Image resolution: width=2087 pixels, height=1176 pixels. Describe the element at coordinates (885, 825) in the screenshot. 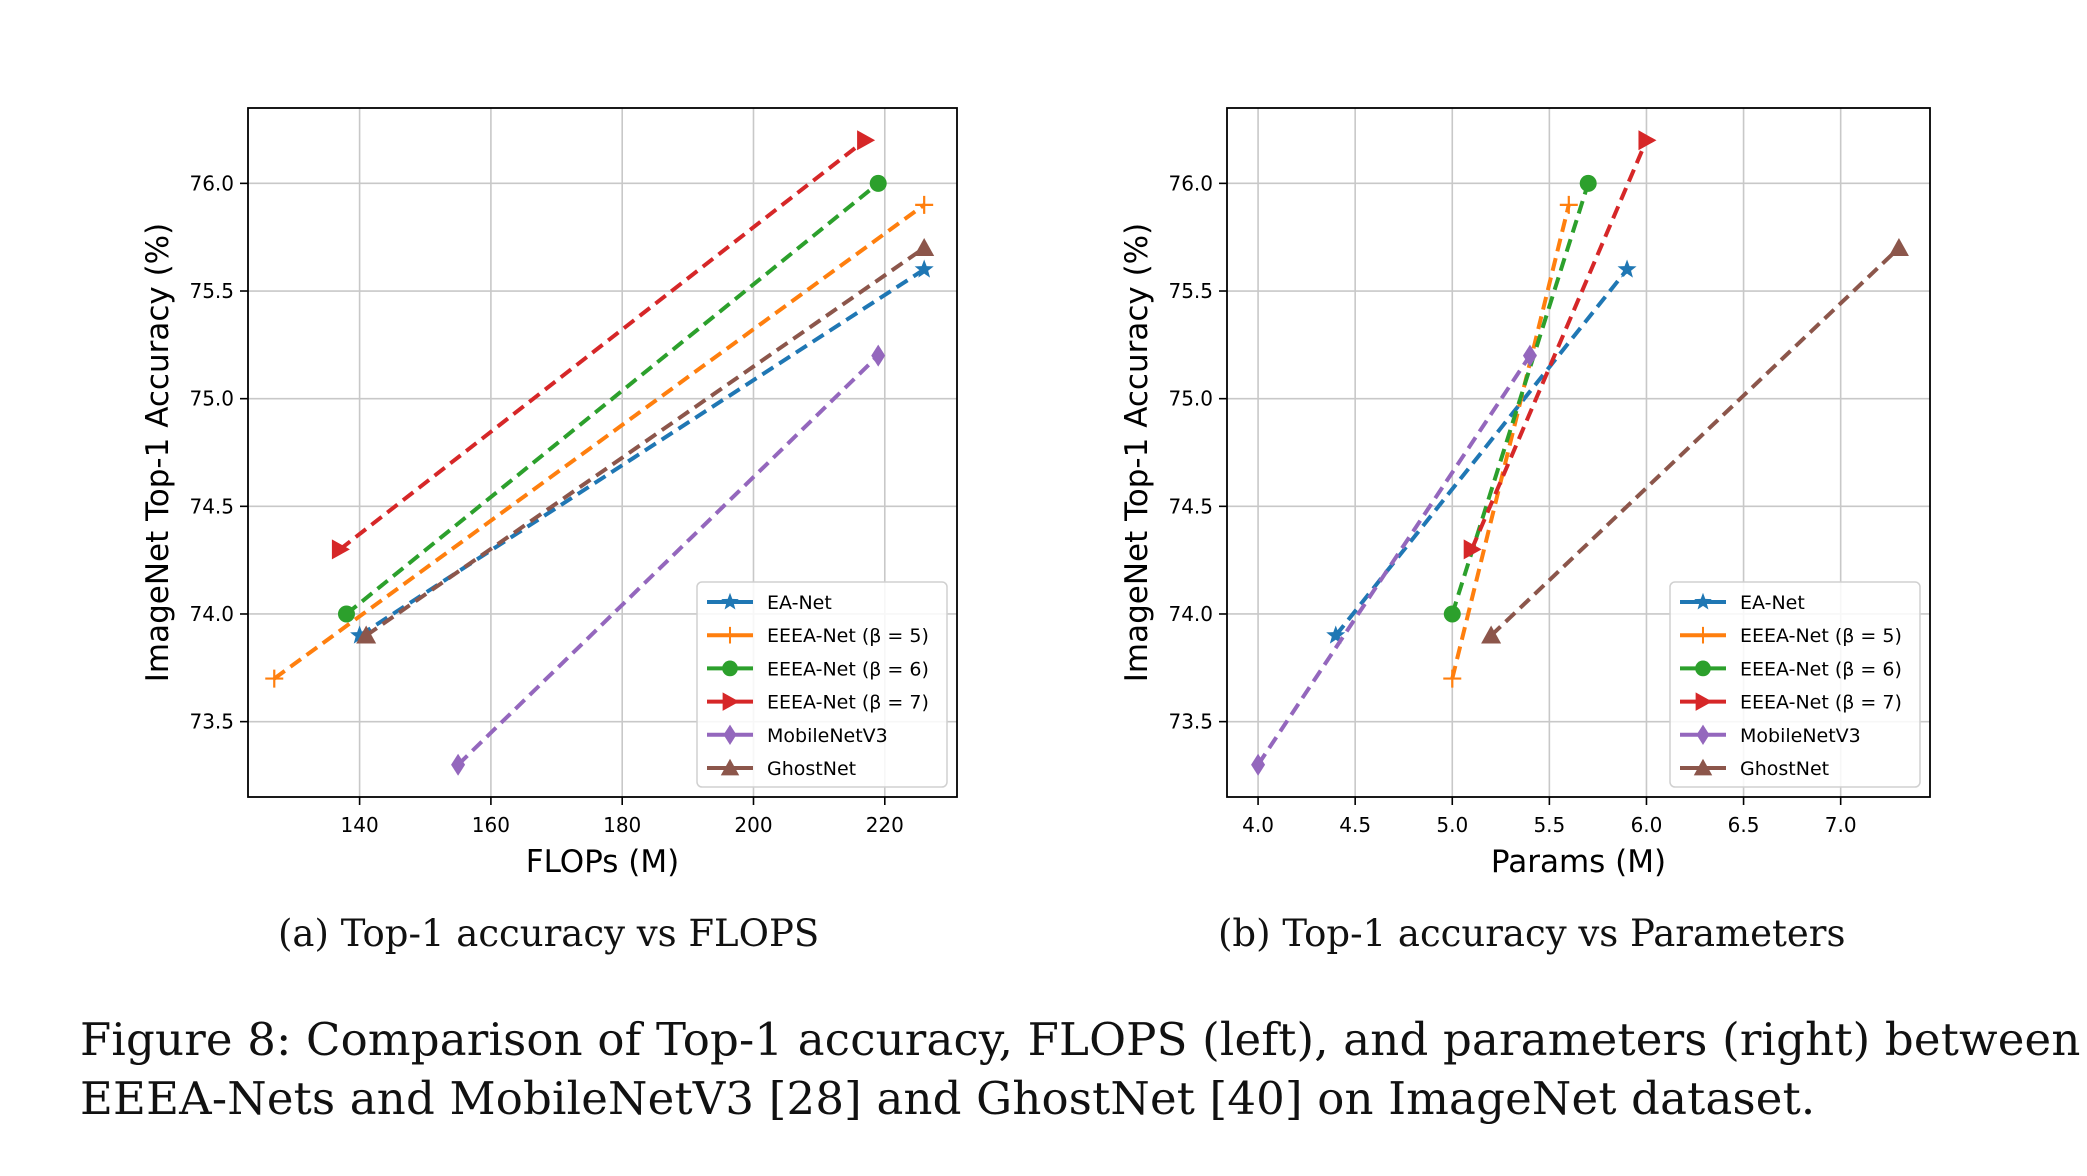

I see `x-tick-label: 220` at that location.